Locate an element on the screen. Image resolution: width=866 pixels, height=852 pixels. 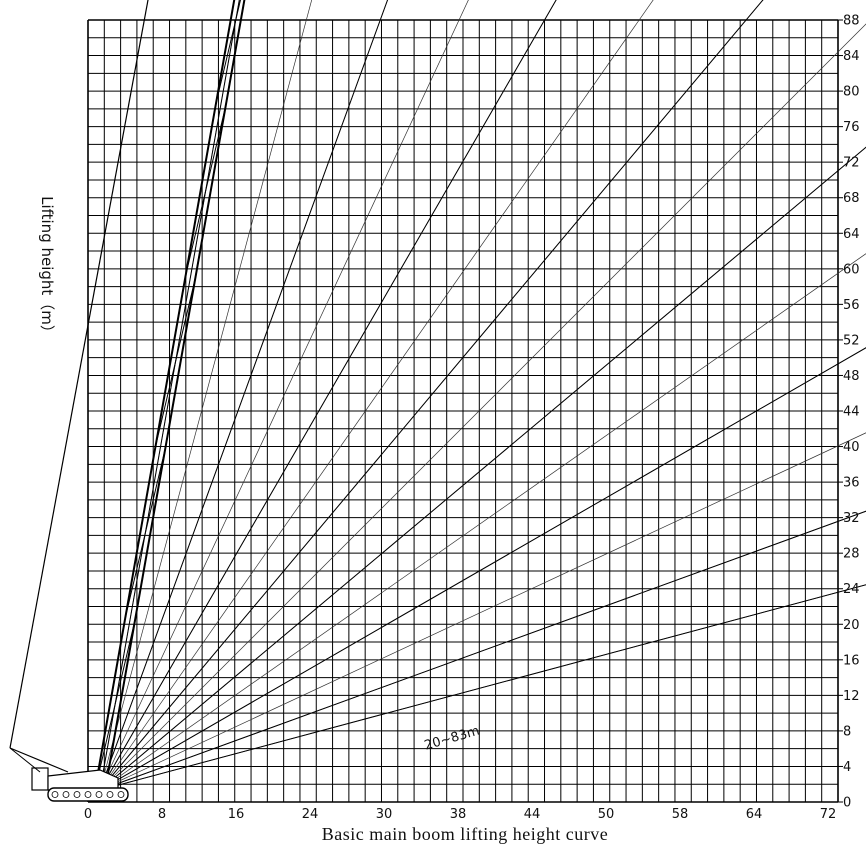
x-tick-label: 72 is located at coordinates (828, 814).